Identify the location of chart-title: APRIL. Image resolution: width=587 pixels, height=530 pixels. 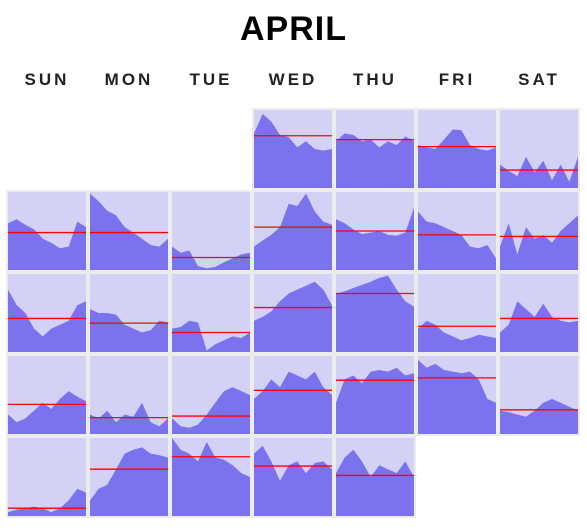
(293, 29).